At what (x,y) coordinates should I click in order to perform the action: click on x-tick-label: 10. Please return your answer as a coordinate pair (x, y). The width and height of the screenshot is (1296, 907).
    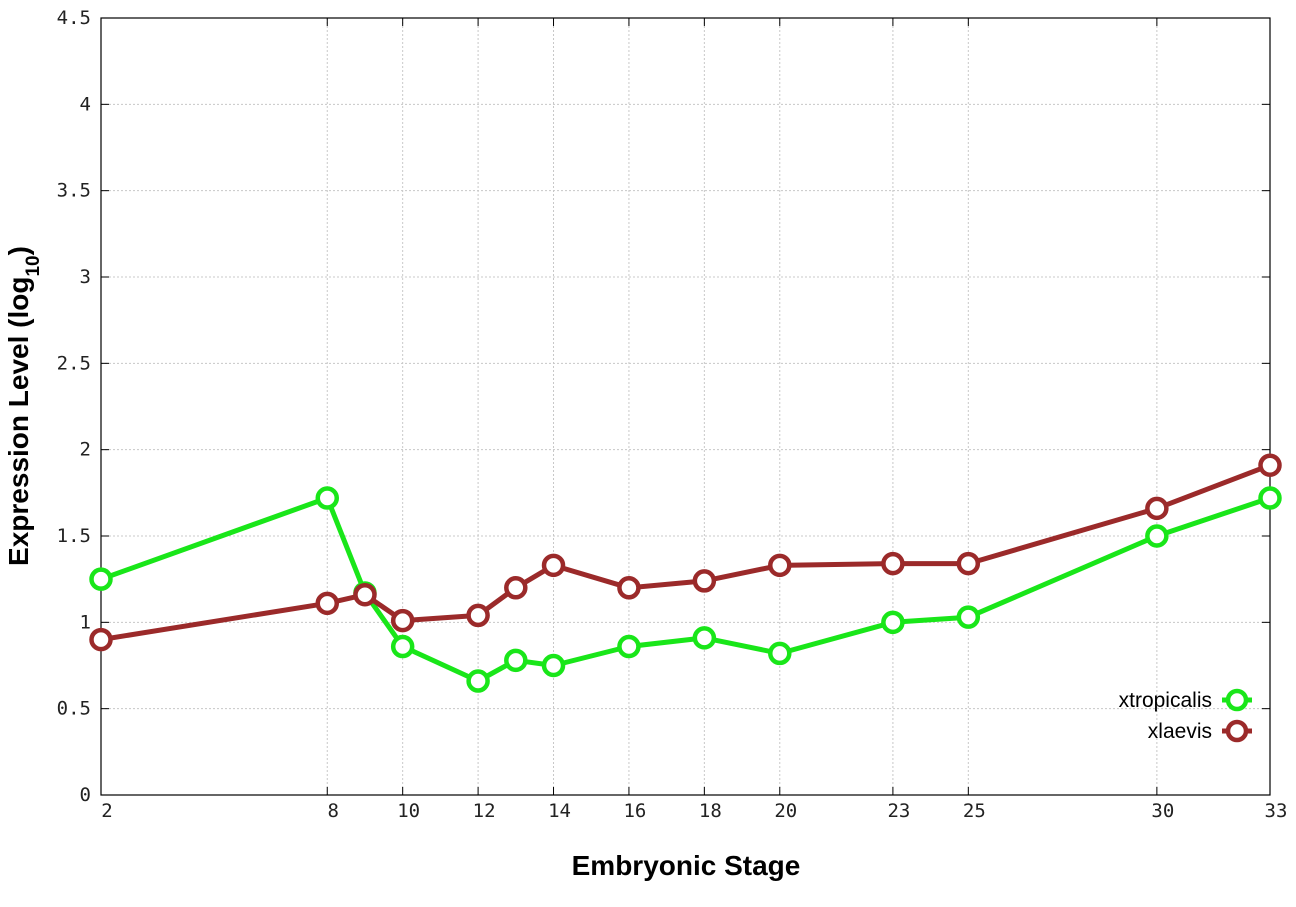
    Looking at the image, I should click on (408, 811).